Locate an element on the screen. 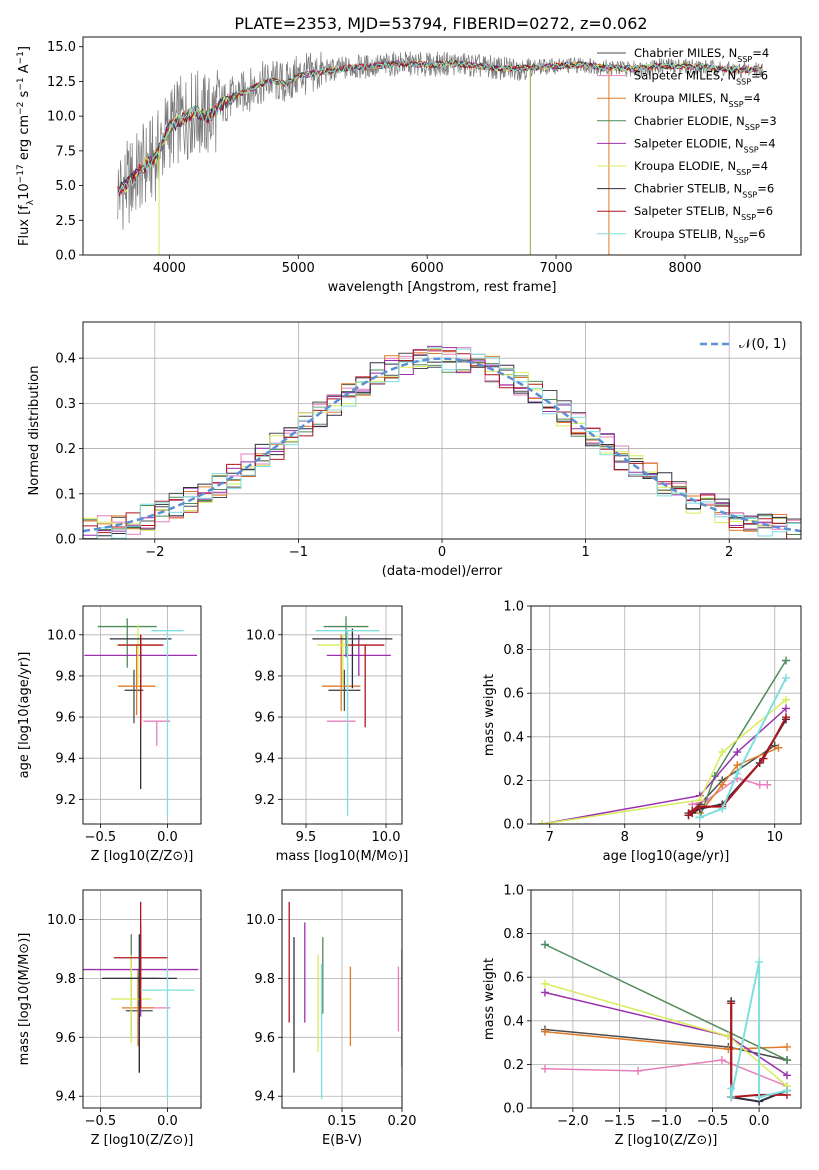 The image size is (819, 1170). legend-entry-part: =3 is located at coordinates (768, 121).